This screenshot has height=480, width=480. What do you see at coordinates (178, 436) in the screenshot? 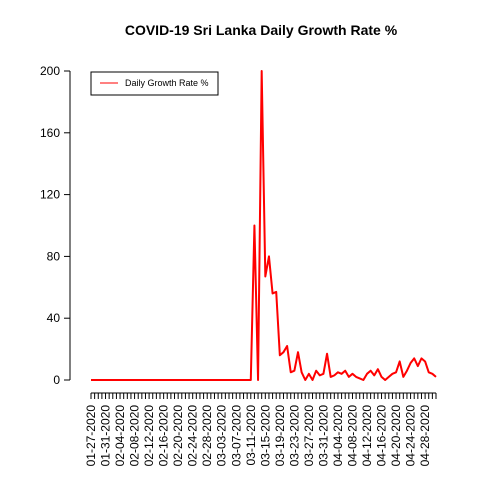
I see `x-tick-label: 02-20-2020` at bounding box center [178, 436].